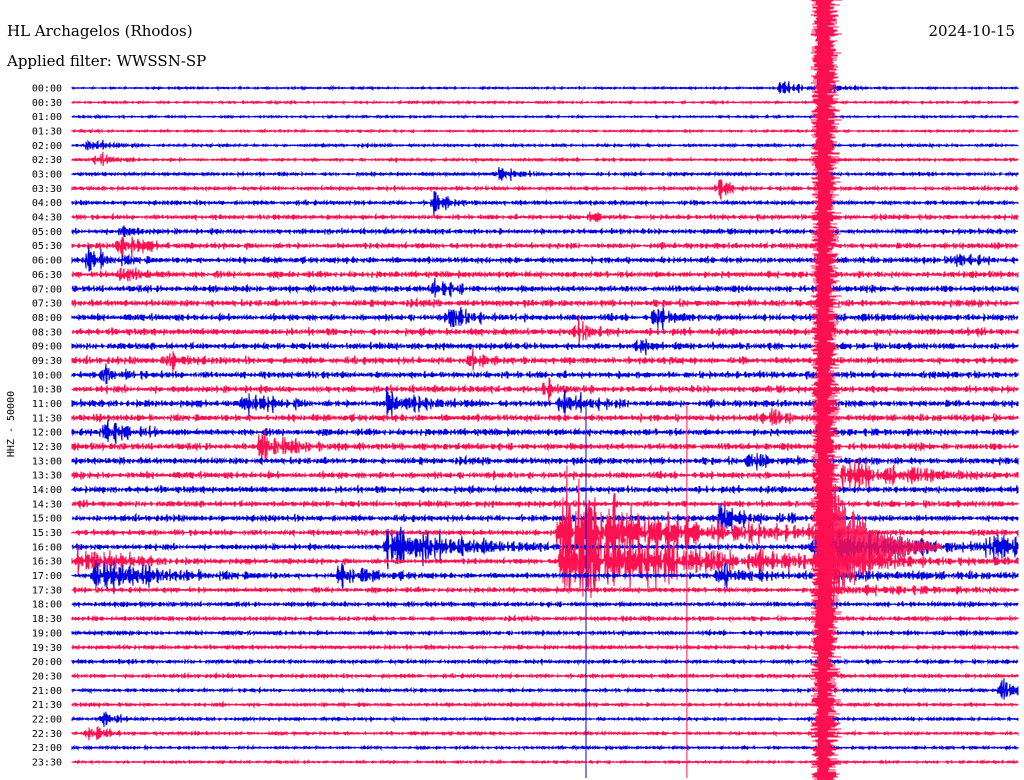 The height and width of the screenshot is (780, 1024). Describe the element at coordinates (47, 605) in the screenshot. I see `time-tick-label: 18:00` at that location.